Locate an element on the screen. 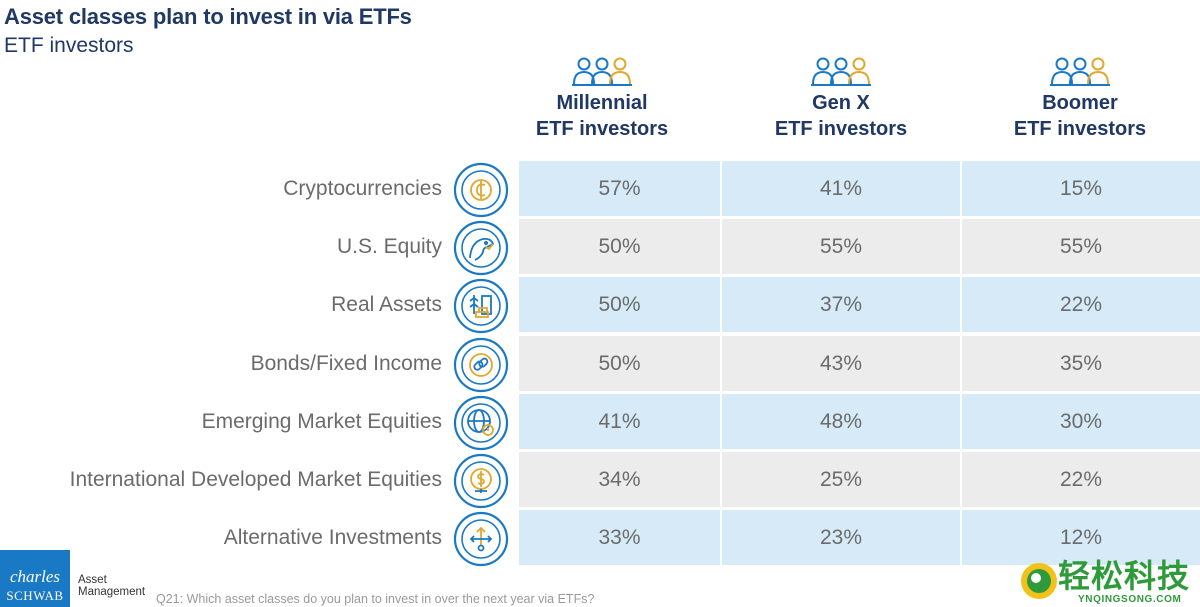  data-cell: 34% is located at coordinates (619, 479).